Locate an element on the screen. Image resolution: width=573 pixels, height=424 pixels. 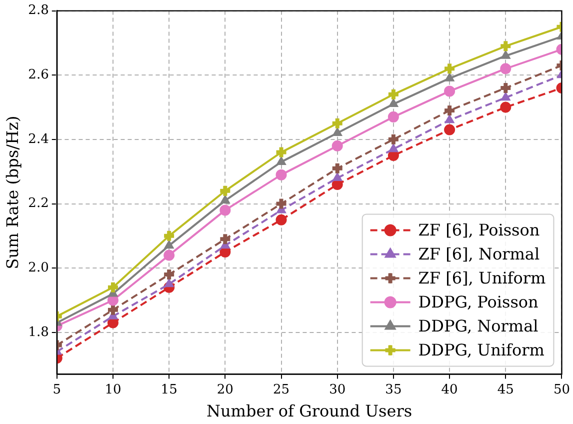
legend-label: ZF [6], Uniform is located at coordinates (482, 278).